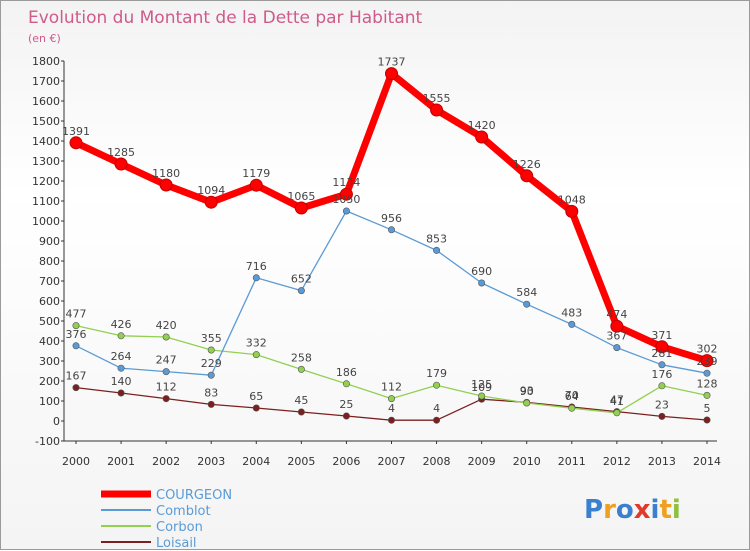  What do you see at coordinates (49, 301) in the screenshot?
I see `y-tick-label: 600` at bounding box center [49, 301].